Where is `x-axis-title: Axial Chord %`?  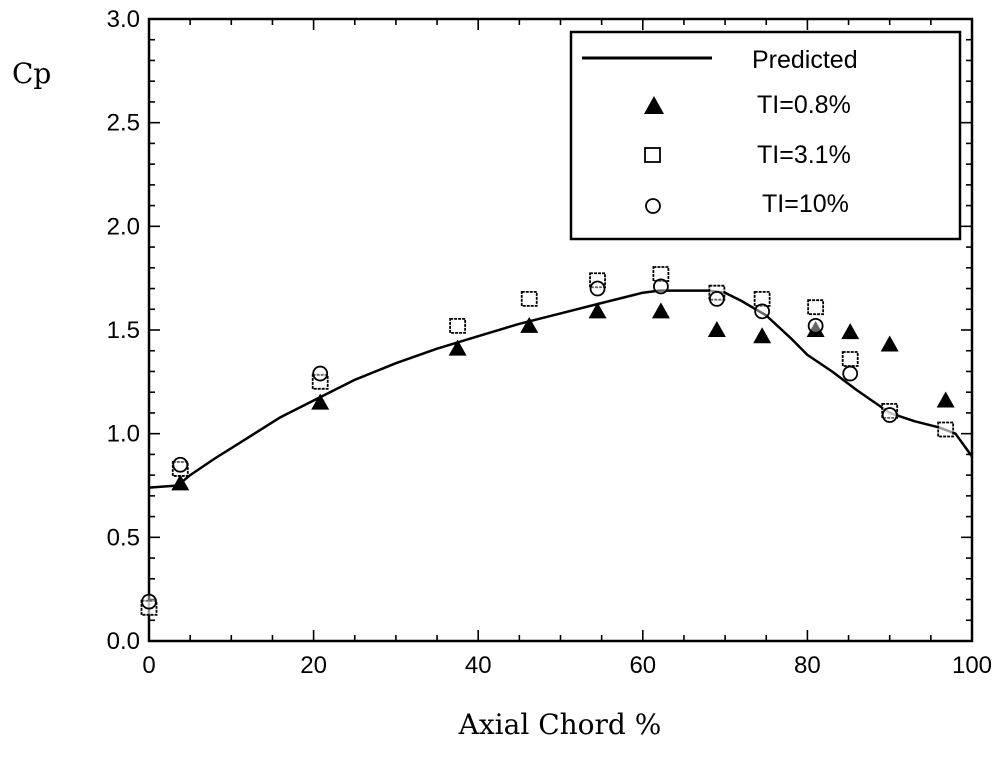
x-axis-title: Axial Chord % is located at coordinates (560, 724).